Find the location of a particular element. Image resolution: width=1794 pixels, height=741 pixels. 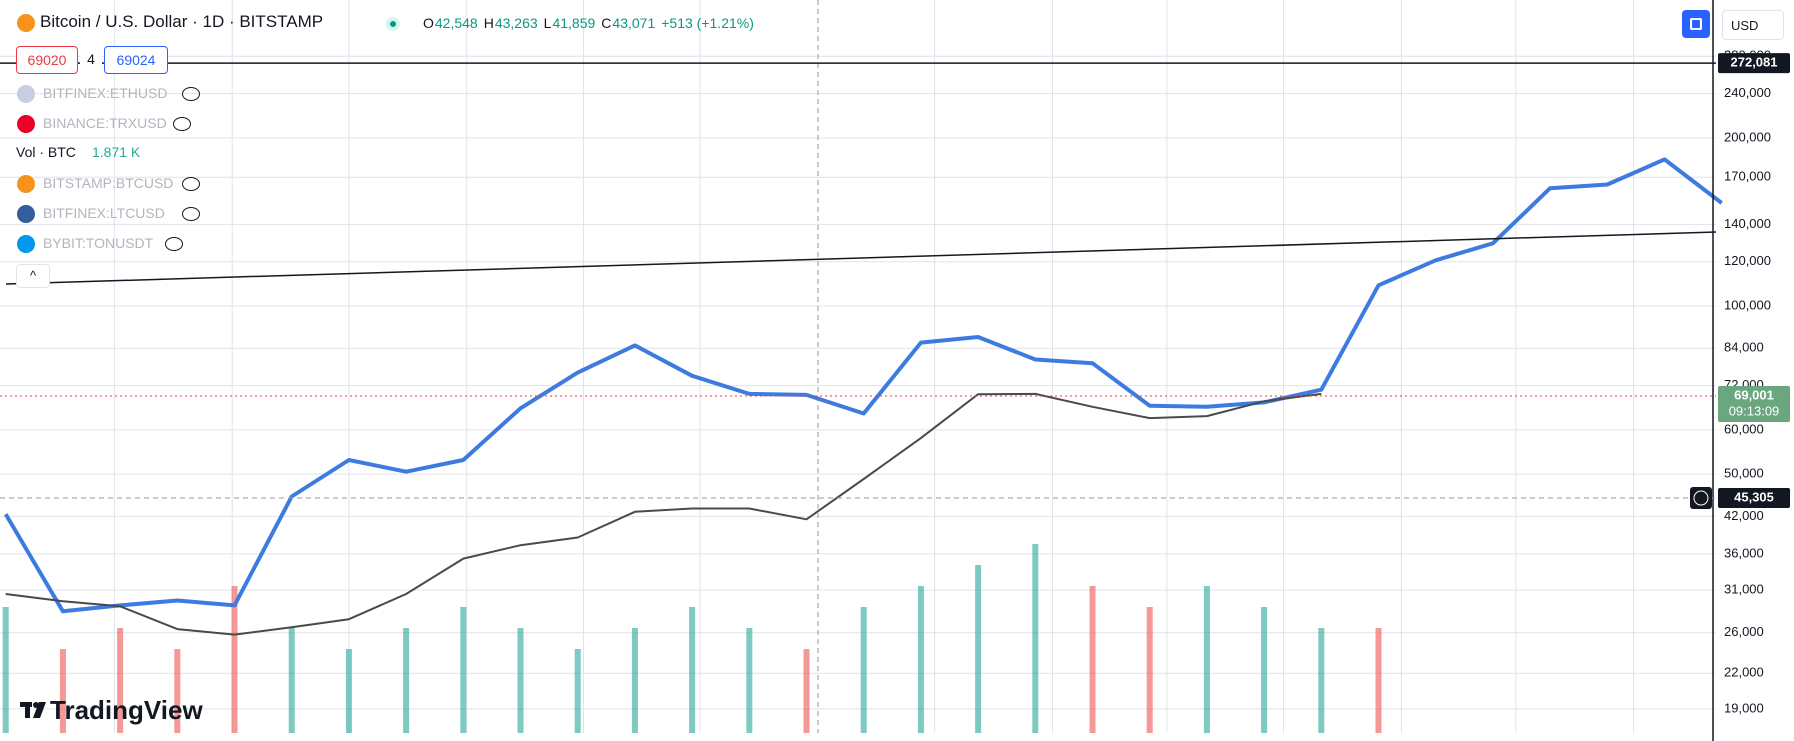

countdown: 09:13:09 is located at coordinates (1754, 410).